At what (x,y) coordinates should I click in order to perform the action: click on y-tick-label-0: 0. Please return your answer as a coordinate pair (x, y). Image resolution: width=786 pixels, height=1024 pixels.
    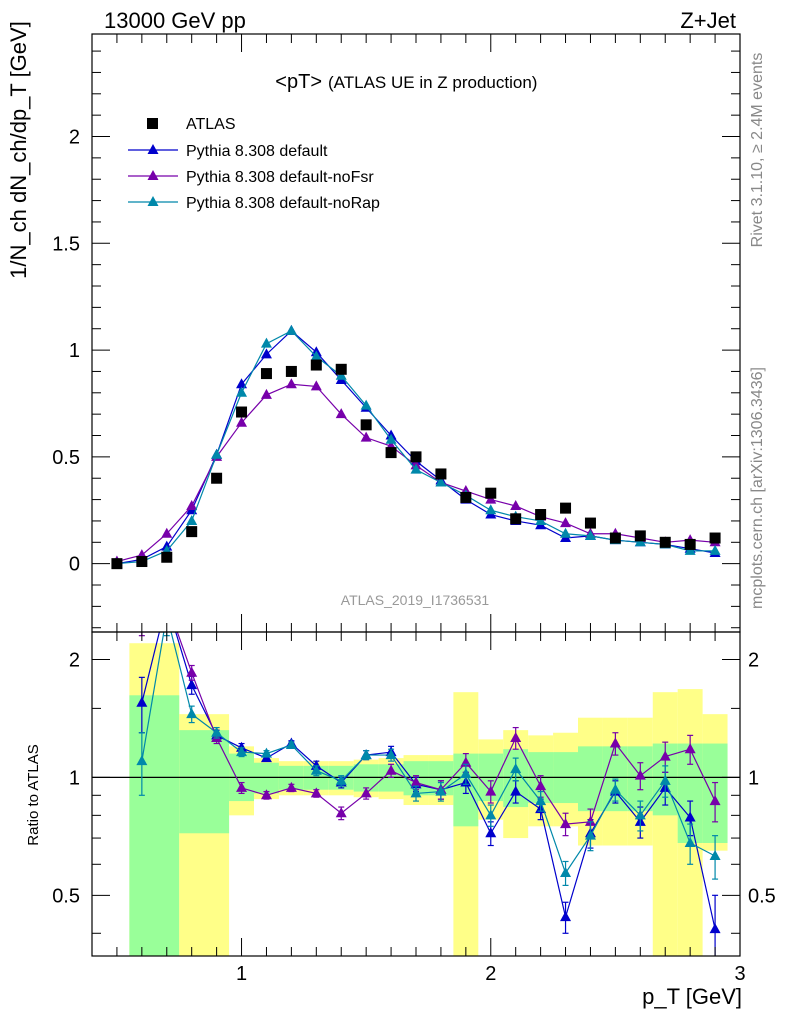
    Looking at the image, I should click on (74, 565).